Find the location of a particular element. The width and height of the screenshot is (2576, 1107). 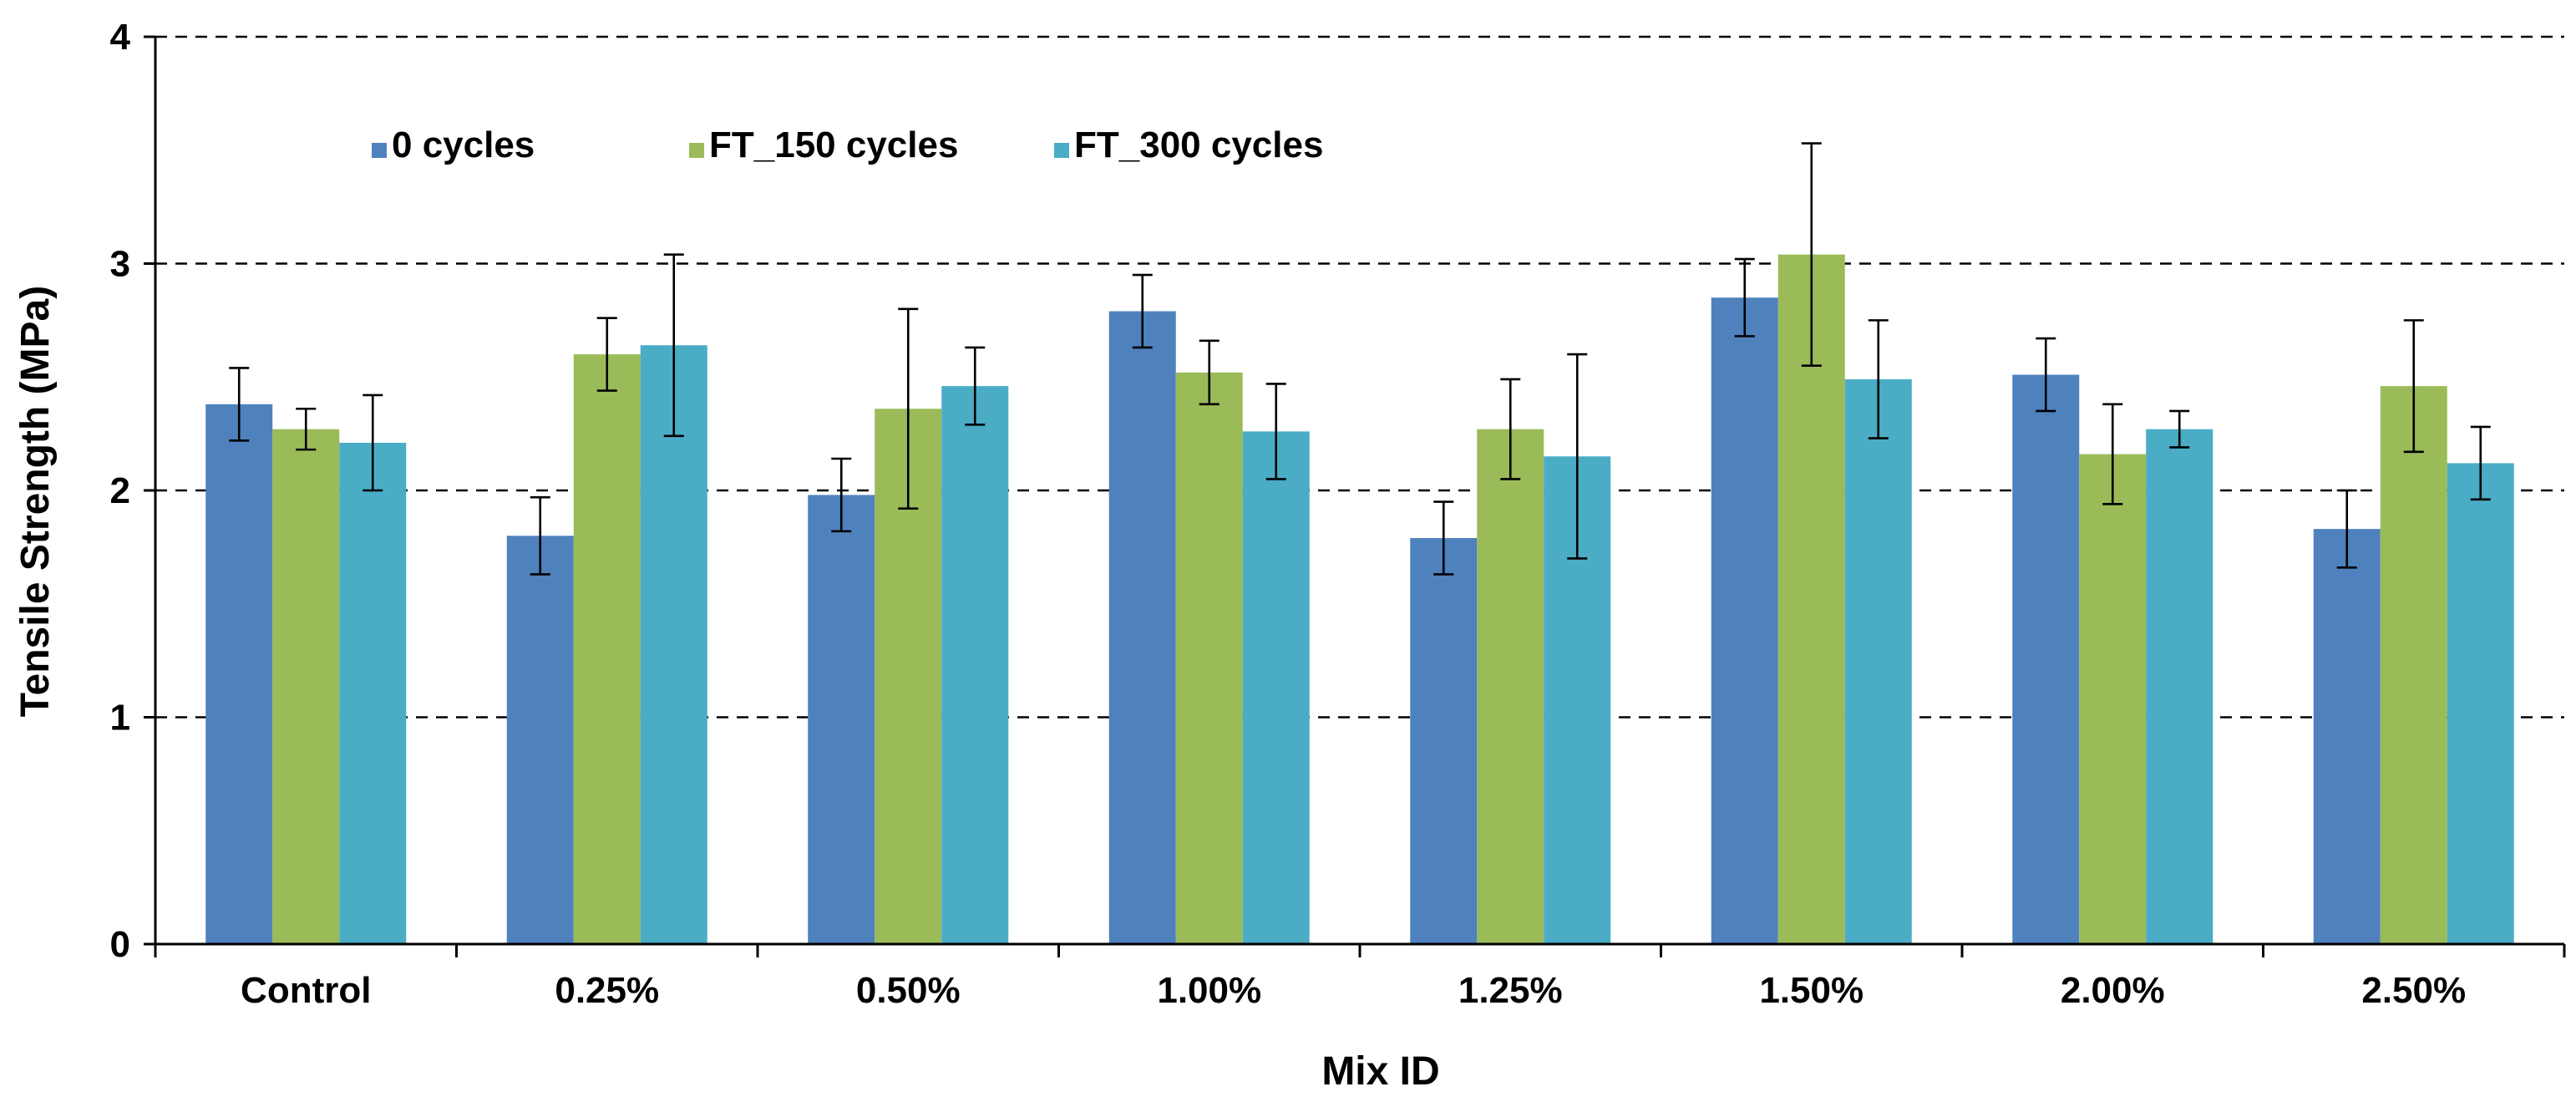

y-tick-label: 4 is located at coordinates (120, 37).